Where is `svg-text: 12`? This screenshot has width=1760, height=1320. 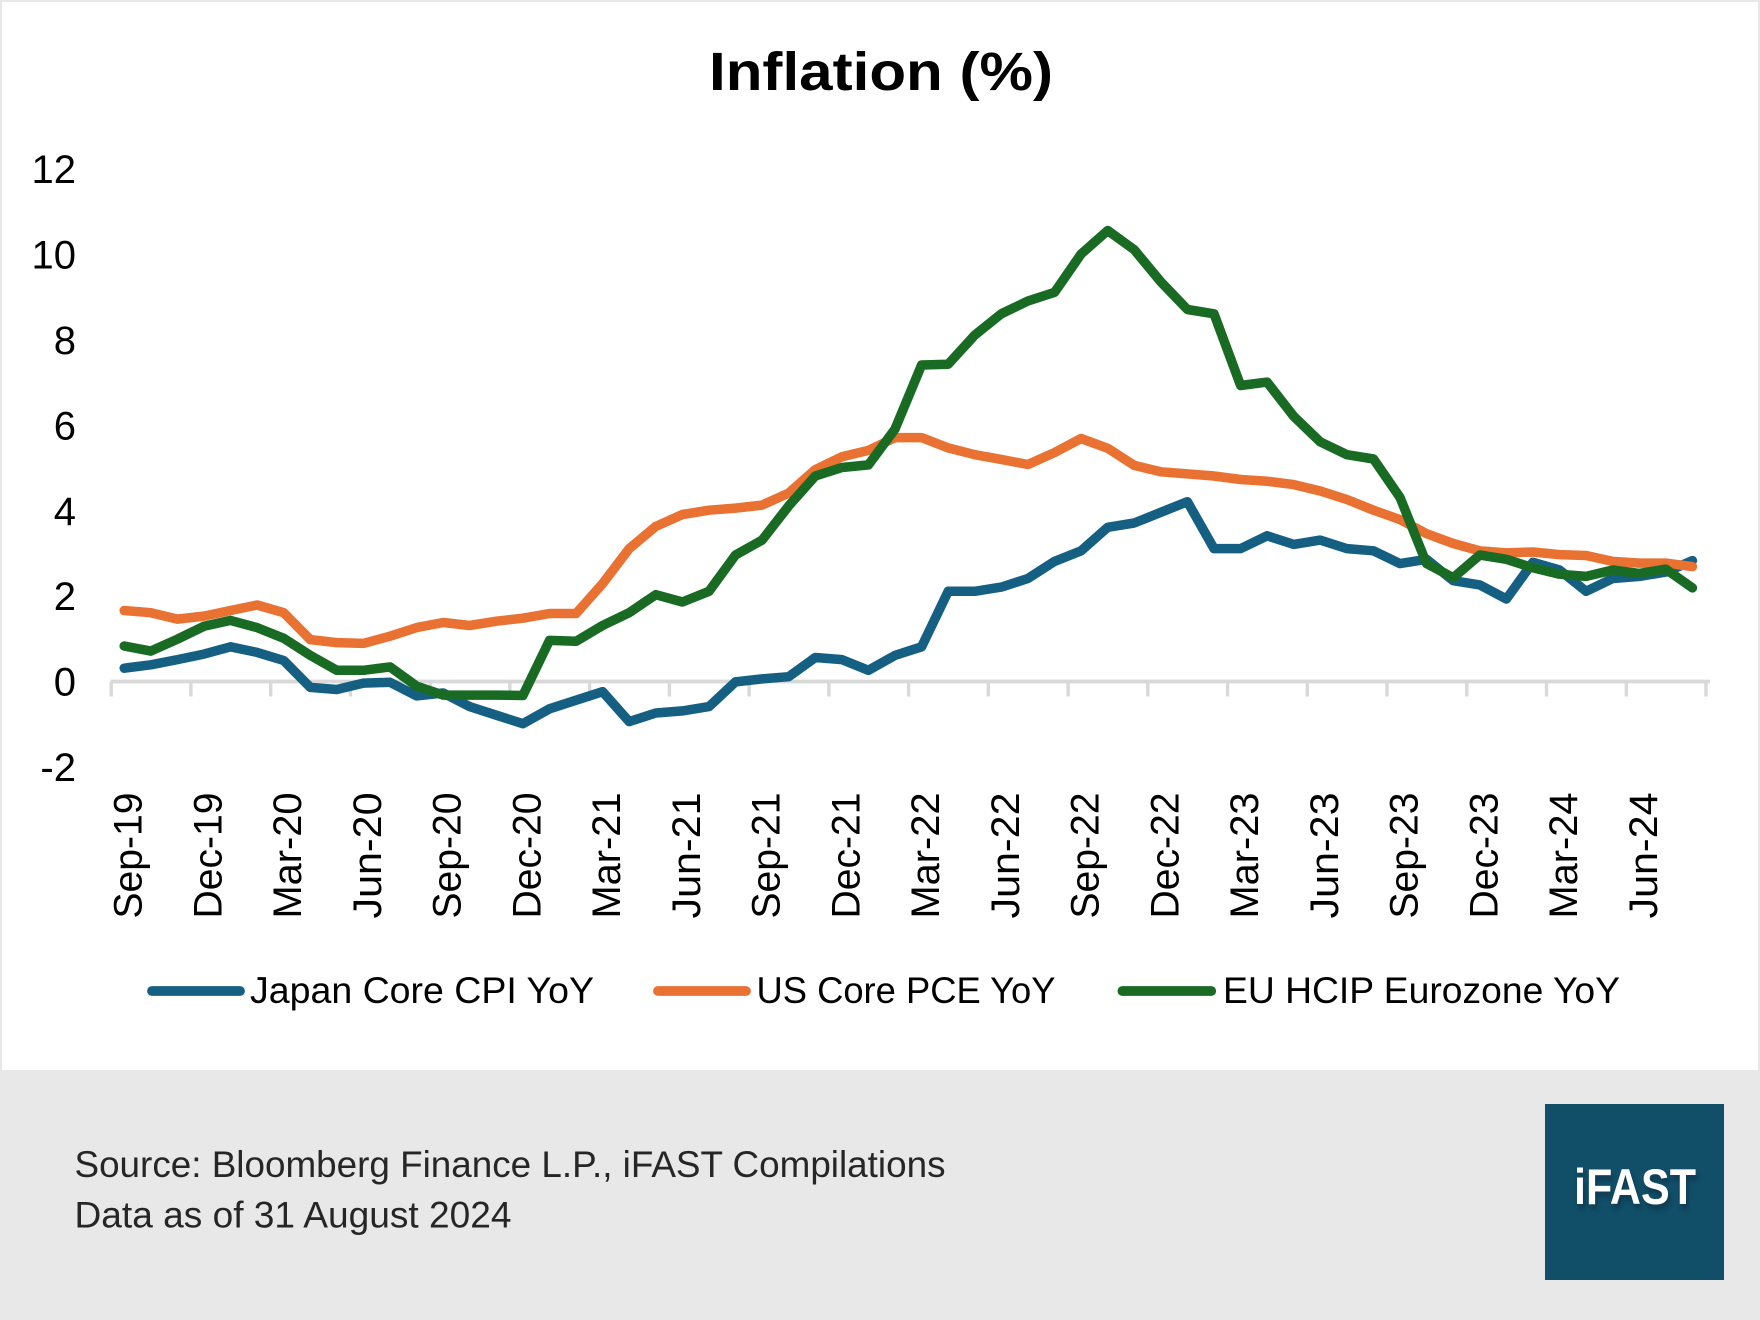 svg-text: 12 is located at coordinates (54, 170).